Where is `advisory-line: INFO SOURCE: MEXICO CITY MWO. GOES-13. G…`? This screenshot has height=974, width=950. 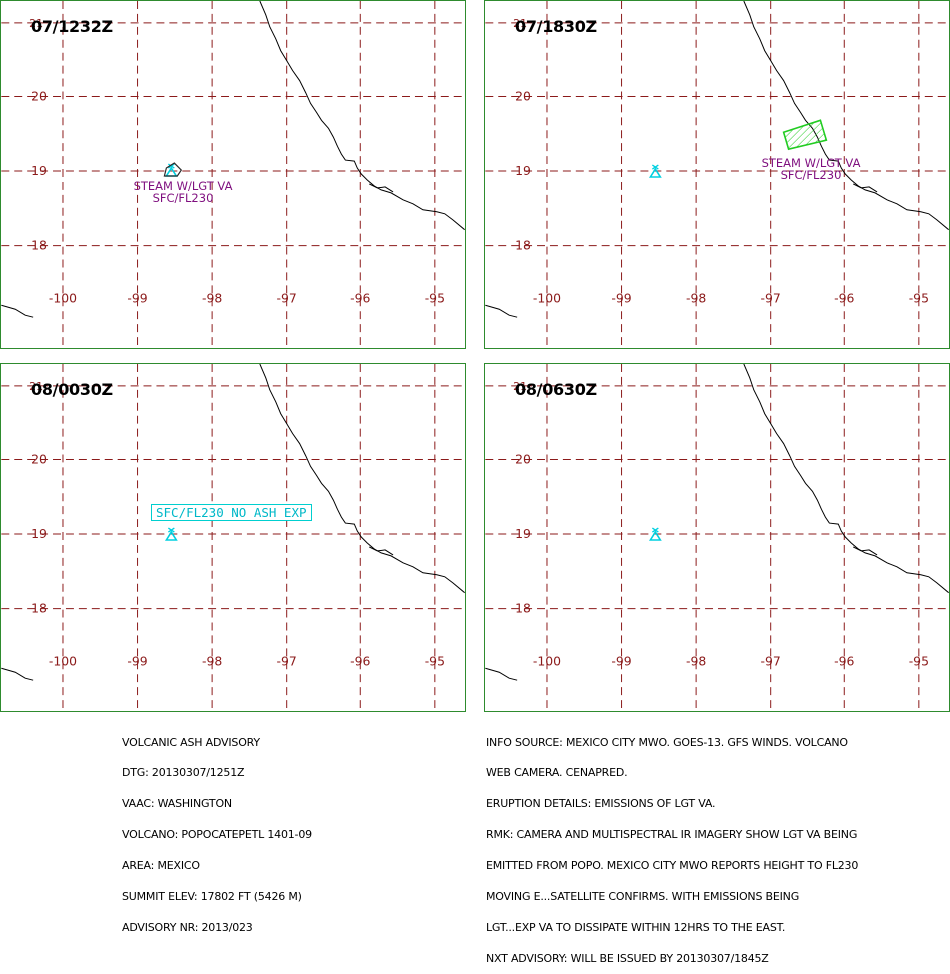 advisory-line: INFO SOURCE: MEXICO CITY MWO. GOES-13. G… is located at coordinates (667, 742).